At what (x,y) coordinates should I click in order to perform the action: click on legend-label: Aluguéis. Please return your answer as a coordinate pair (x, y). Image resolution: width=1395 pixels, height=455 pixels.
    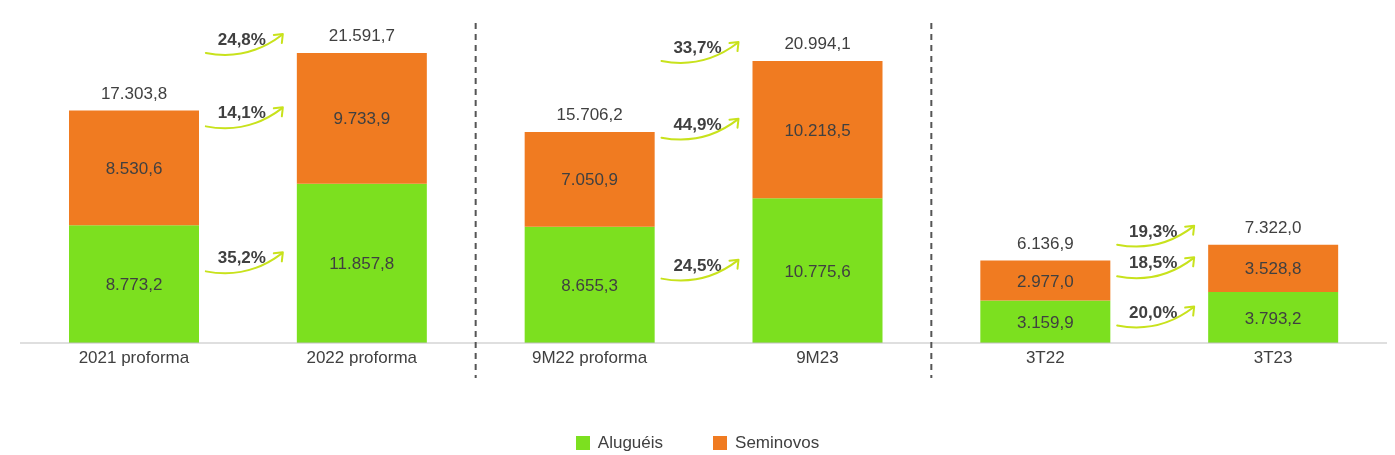
    Looking at the image, I should click on (630, 443).